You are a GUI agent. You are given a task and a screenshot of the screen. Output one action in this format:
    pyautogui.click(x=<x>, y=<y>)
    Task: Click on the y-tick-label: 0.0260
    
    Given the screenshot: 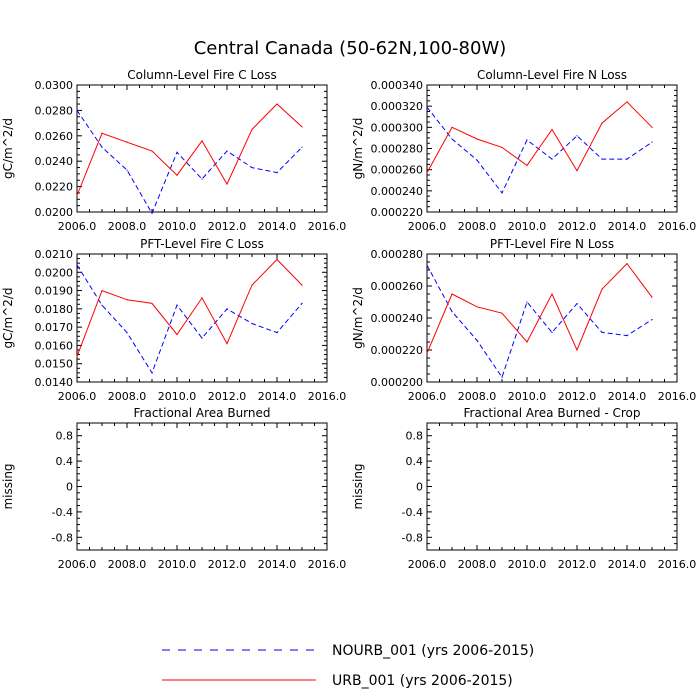 What is the action you would take?
    pyautogui.click(x=54, y=136)
    